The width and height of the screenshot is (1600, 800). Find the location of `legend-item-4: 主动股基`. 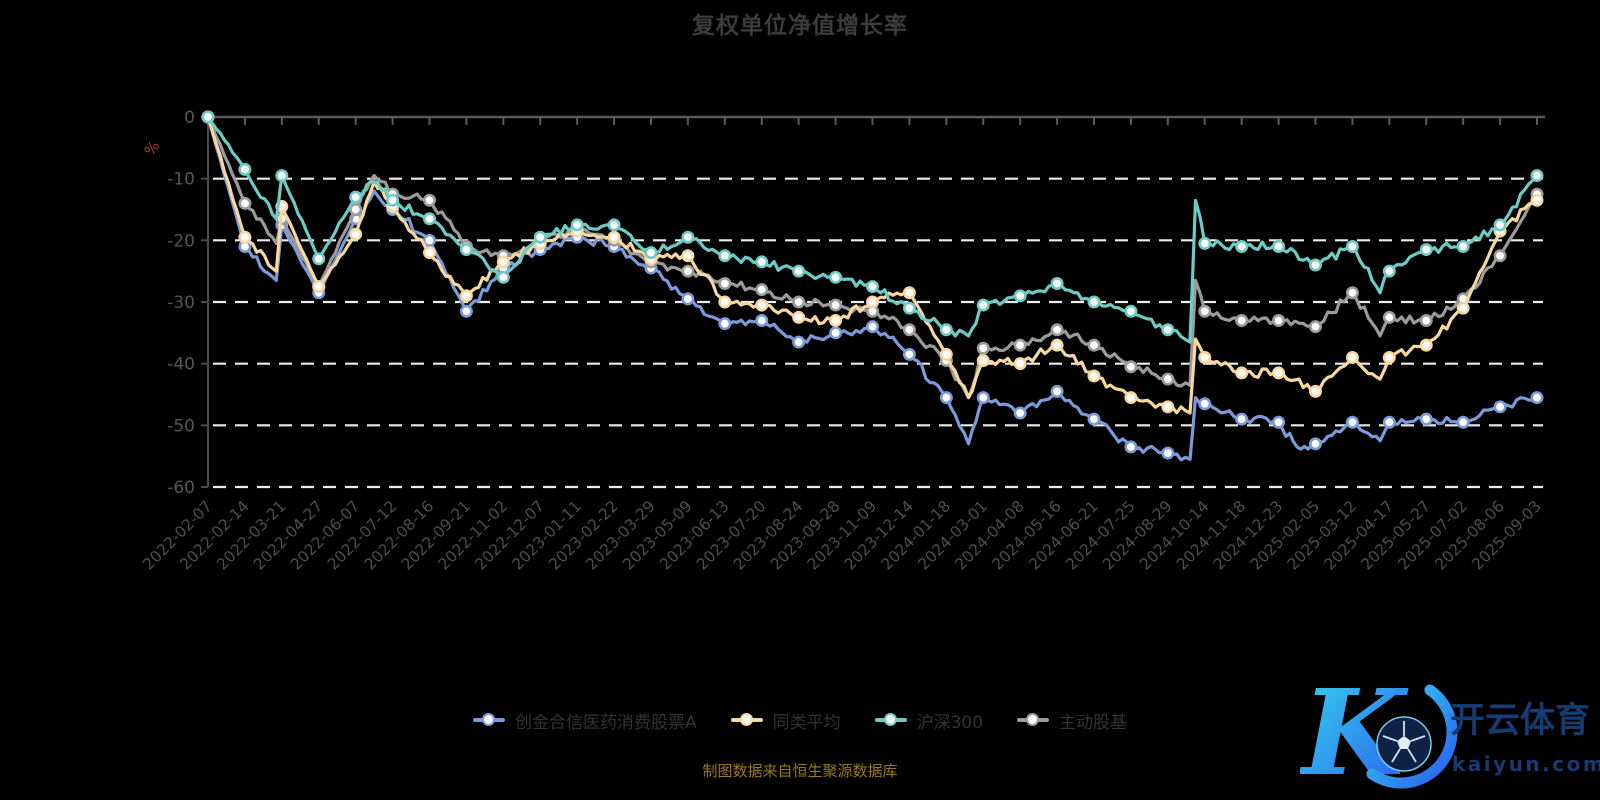

legend-item-4: 主动股基 is located at coordinates (1072, 720).